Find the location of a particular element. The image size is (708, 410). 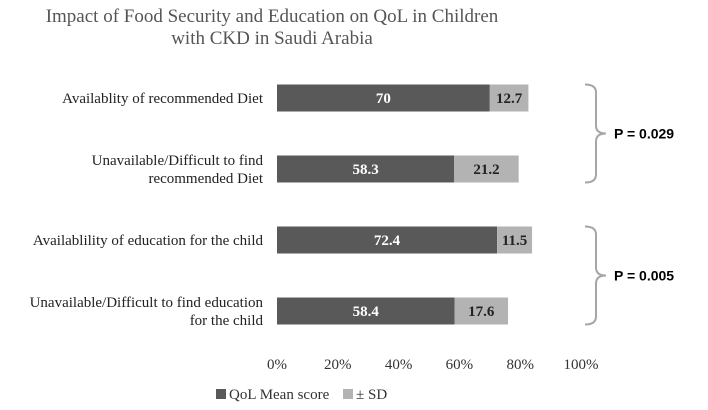

category-label: for the child is located at coordinates (227, 321).